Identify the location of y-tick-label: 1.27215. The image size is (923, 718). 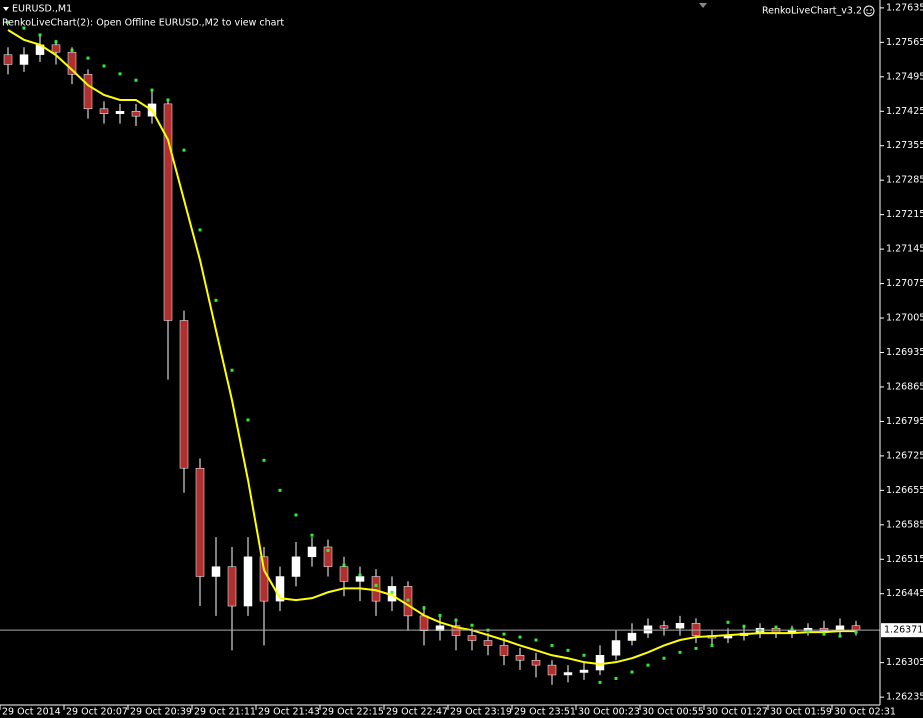
(904, 214).